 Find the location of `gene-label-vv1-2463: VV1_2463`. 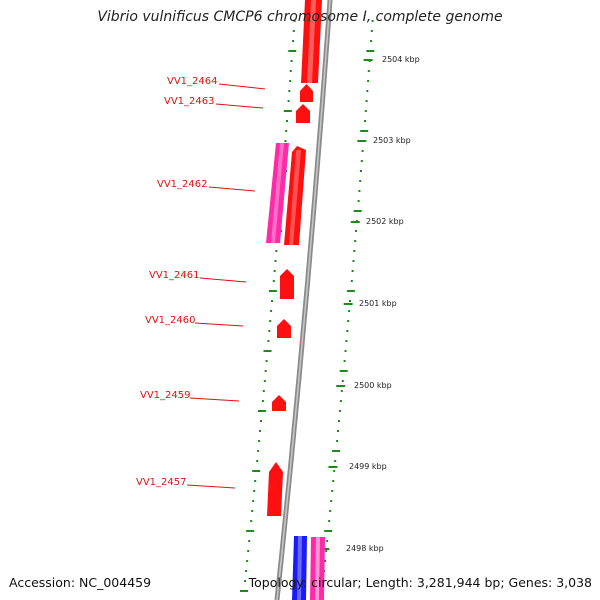

gene-label-vv1-2463: VV1_2463 is located at coordinates (189, 101).